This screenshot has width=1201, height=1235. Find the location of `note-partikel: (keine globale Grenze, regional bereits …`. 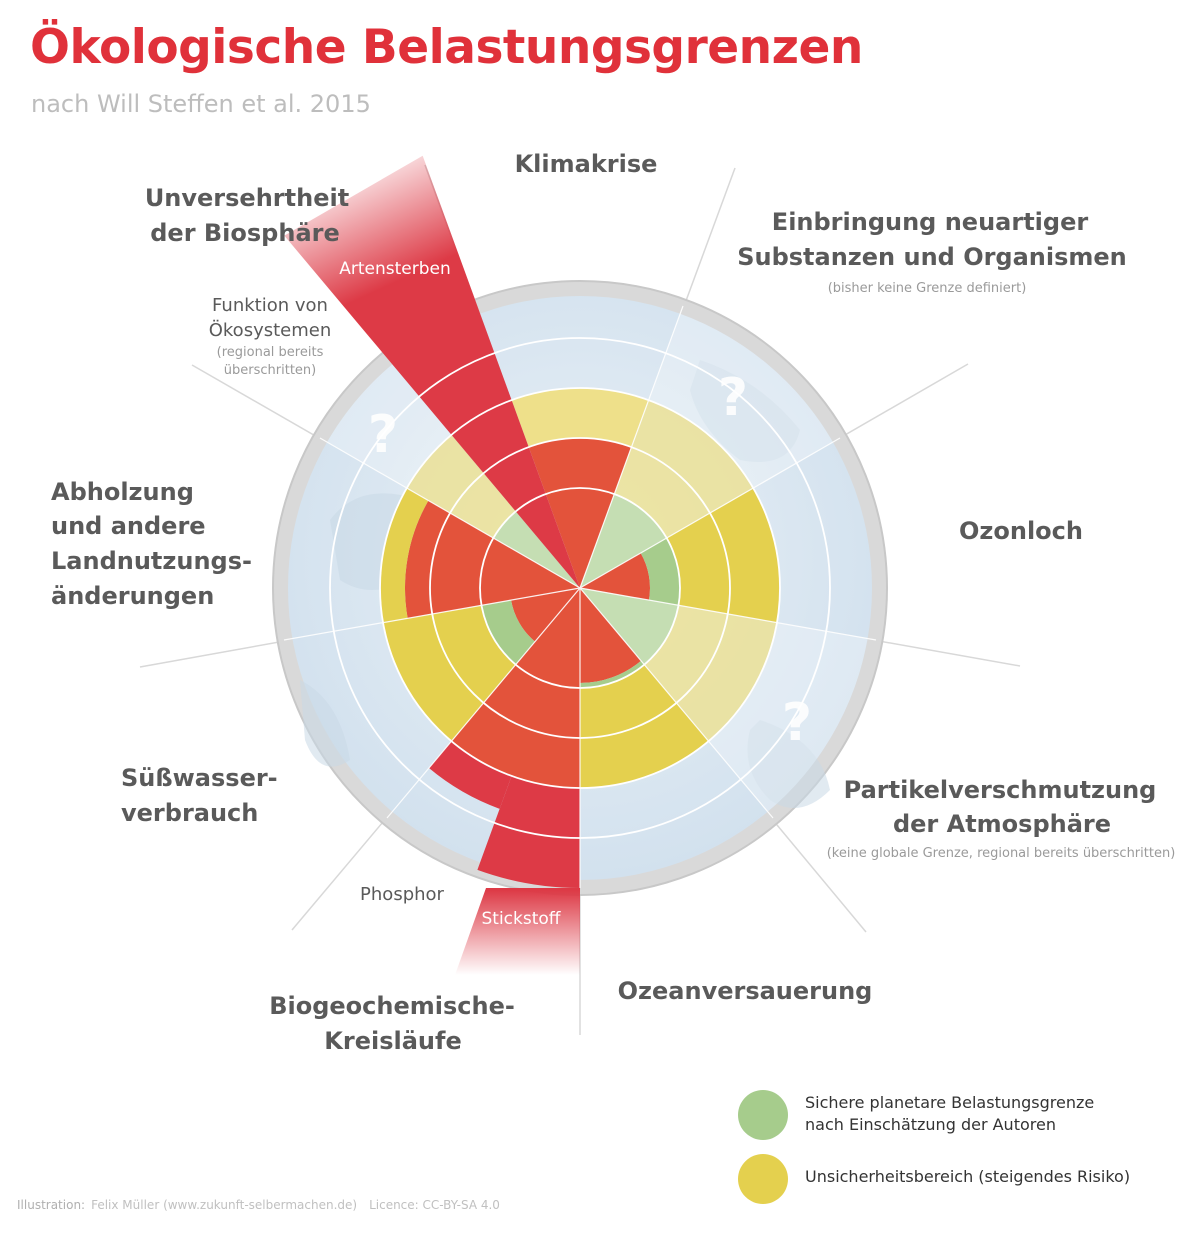

note-partikel: (keine globale Grenze, regional bereits … is located at coordinates (1001, 853).